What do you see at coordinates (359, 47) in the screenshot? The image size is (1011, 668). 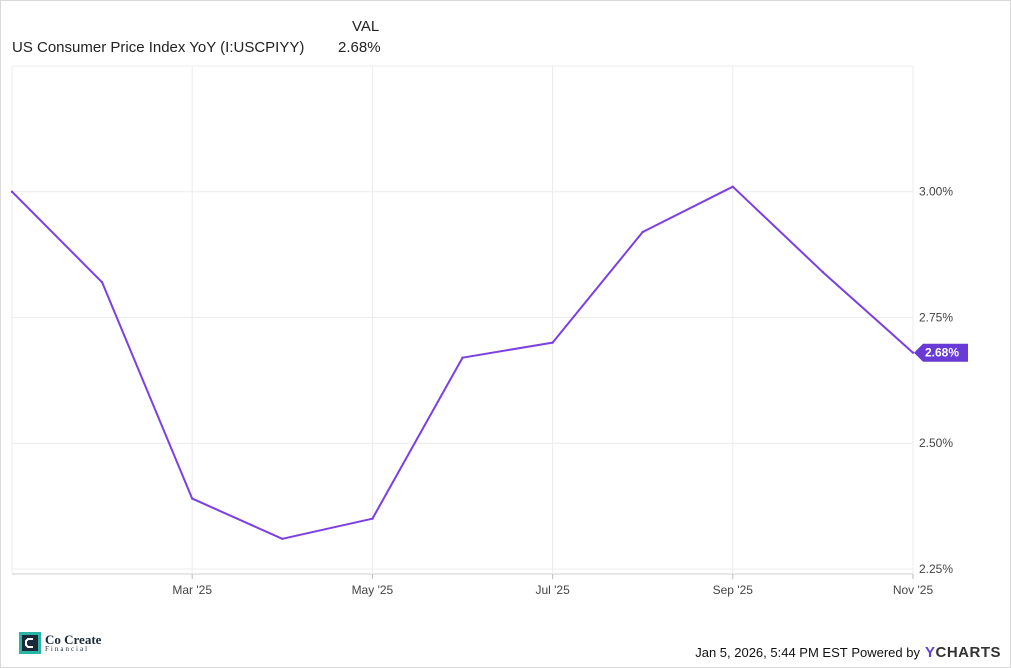 I see `legend-series-value: 2.68%` at bounding box center [359, 47].